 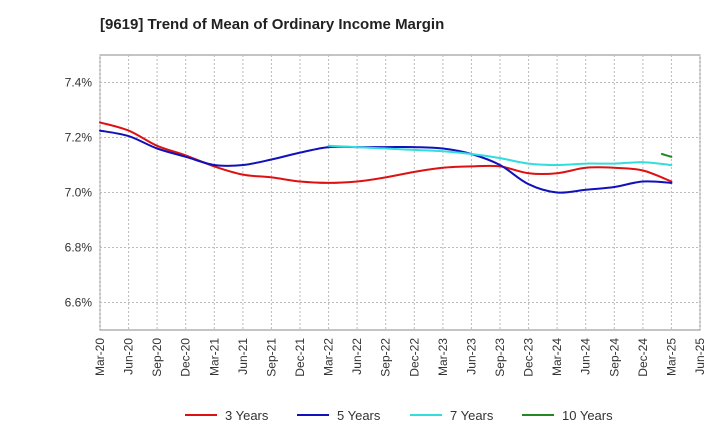 What do you see at coordinates (79, 138) in the screenshot?
I see `y-tick-label: 7.2%` at bounding box center [79, 138].